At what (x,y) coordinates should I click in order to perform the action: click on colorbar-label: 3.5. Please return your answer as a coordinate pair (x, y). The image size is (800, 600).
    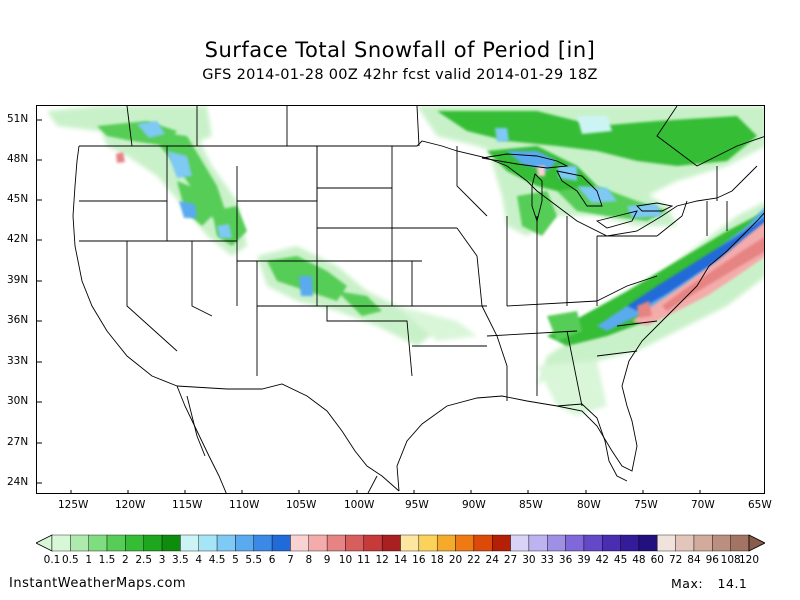
    Looking at the image, I should click on (180, 560).